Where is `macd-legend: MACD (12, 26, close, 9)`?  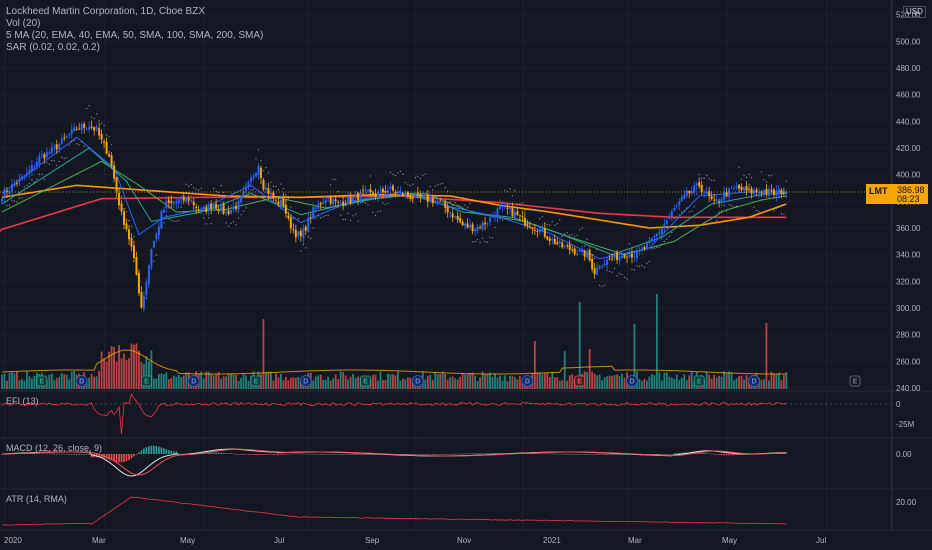
macd-legend: MACD (12, 26, close, 9) is located at coordinates (54, 448).